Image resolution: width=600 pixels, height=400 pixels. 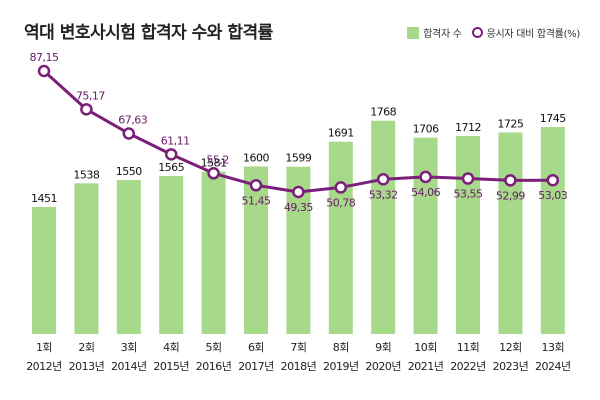 I want to click on x-year-label-3: 2014년, so click(x=129, y=366).